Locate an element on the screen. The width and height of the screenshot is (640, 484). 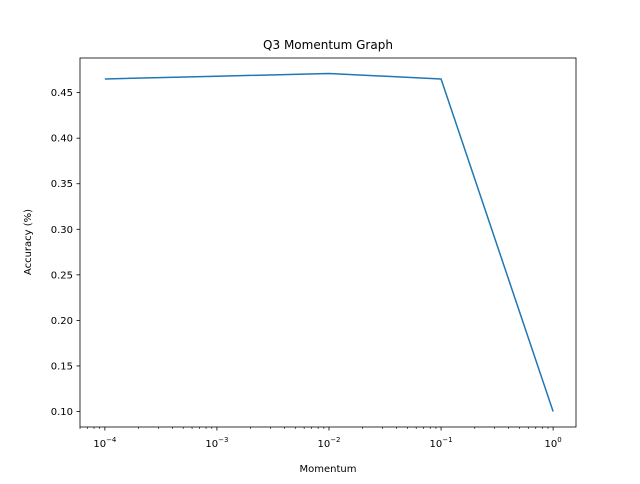
x-tick-label: 10⁻² is located at coordinates (328, 443).